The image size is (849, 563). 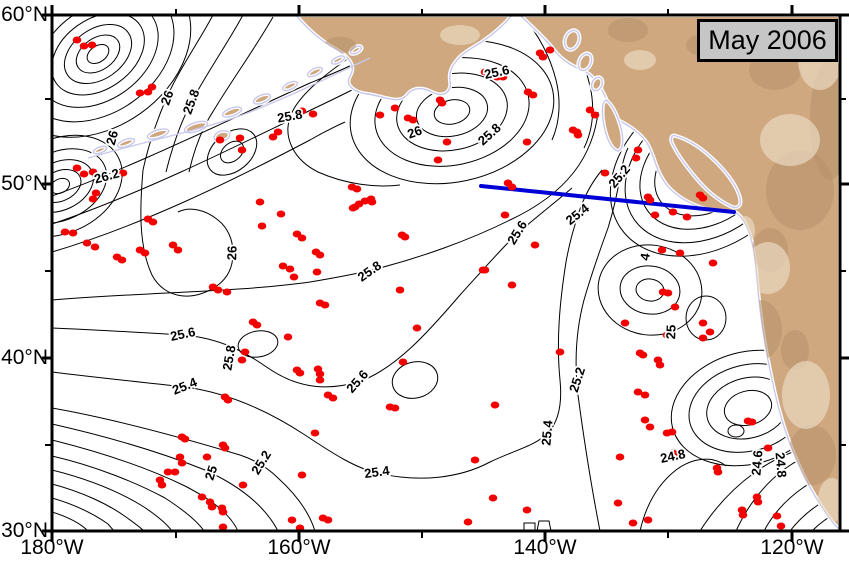 I want to click on contour-label: 24.8, so click(x=673, y=456).